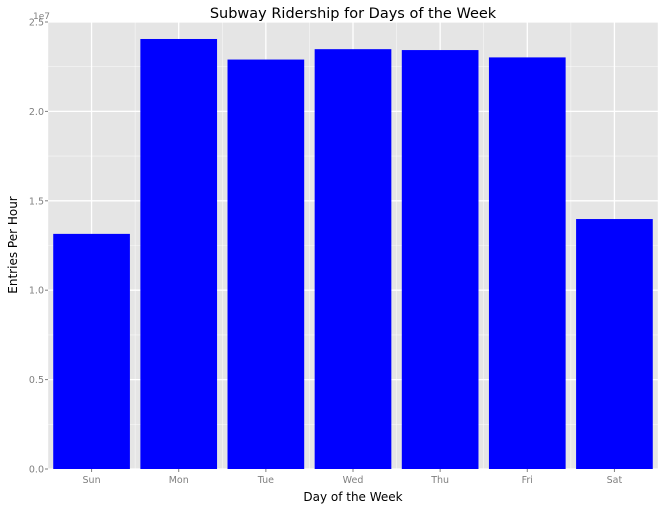 Image resolution: width=666 pixels, height=510 pixels. Describe the element at coordinates (92, 480) in the screenshot. I see `x-tick-label: Sun` at that location.